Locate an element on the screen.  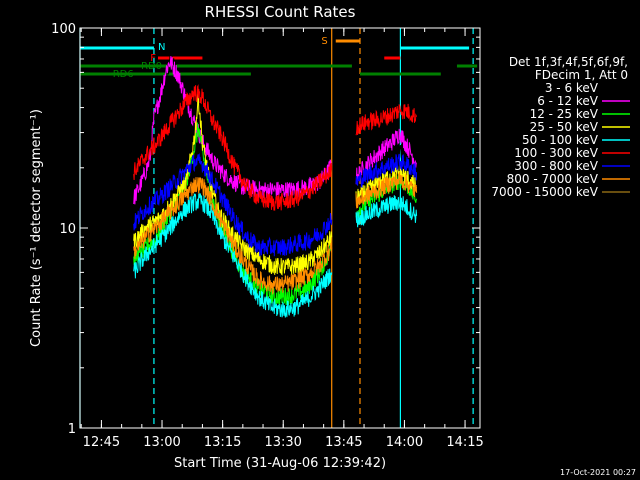
legend-entry-label-4: 25 - 50 keV is located at coordinates (564, 127).